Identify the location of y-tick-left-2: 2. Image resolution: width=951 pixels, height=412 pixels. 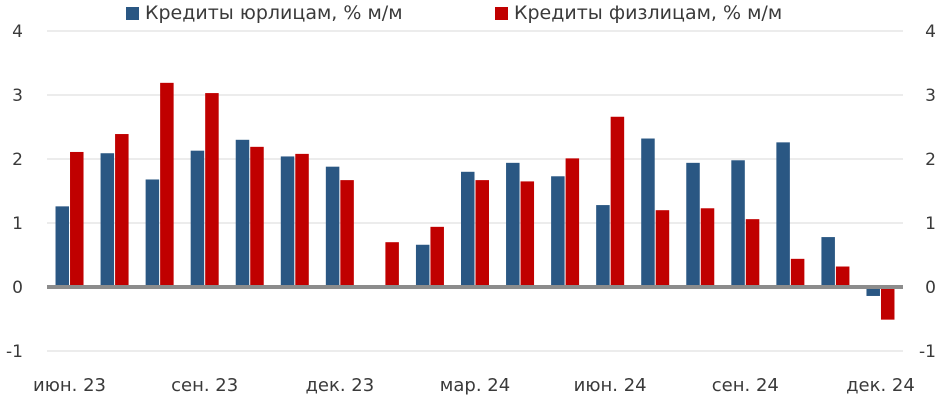
(17, 160).